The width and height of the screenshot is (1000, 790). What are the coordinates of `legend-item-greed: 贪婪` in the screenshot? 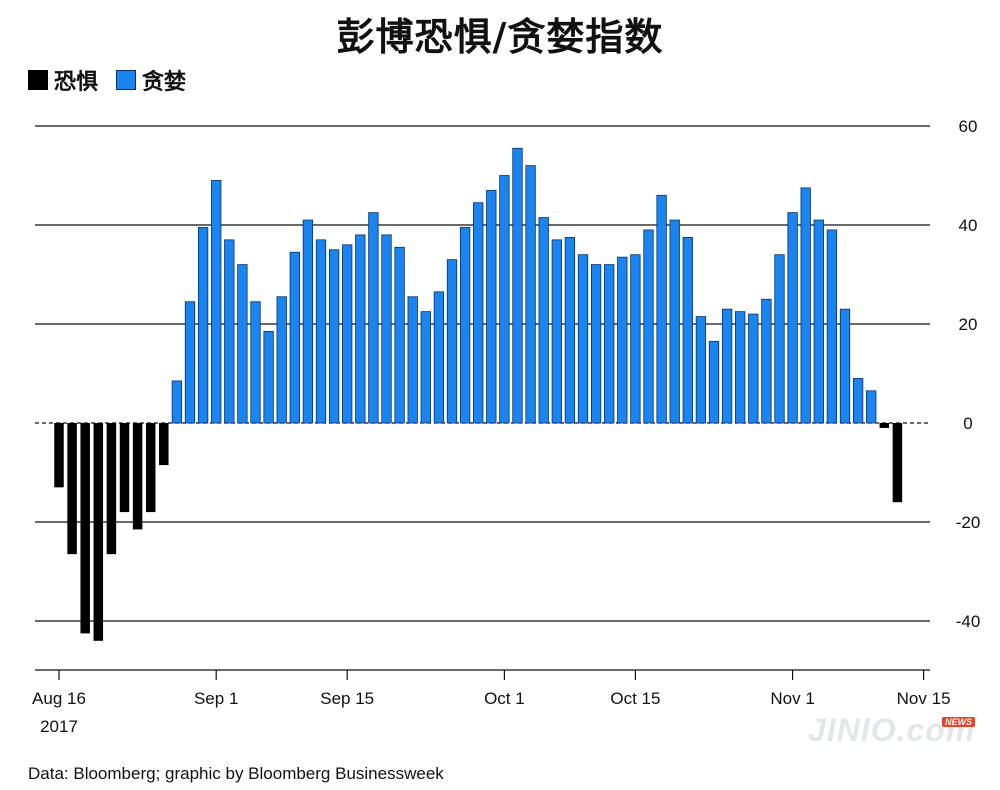 It's located at (151, 80).